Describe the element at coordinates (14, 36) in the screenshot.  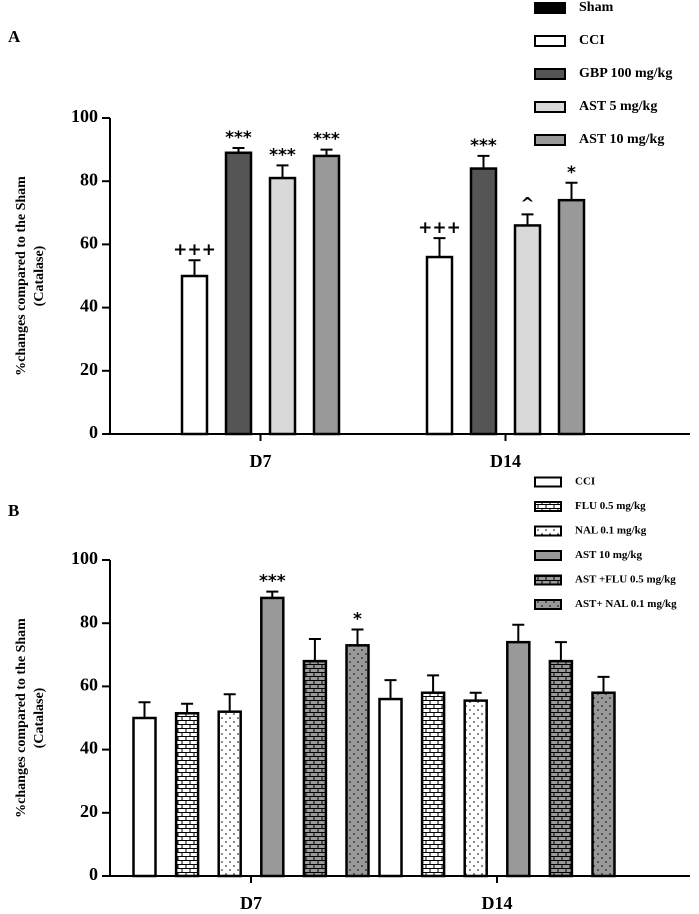
I see `panel-label: A` at that location.